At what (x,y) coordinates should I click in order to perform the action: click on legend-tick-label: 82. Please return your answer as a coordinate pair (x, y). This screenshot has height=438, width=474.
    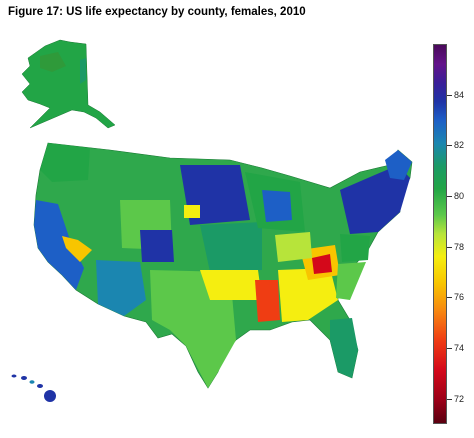
    Looking at the image, I should click on (459, 145).